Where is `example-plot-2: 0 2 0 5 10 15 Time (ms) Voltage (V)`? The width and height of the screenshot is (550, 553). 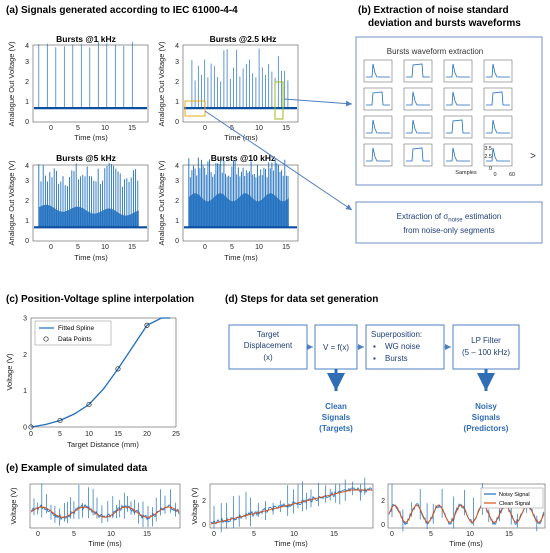 example-plot-2: 0 2 0 5 10 15 Time (ms) Voltage (V) is located at coordinates (282, 512).